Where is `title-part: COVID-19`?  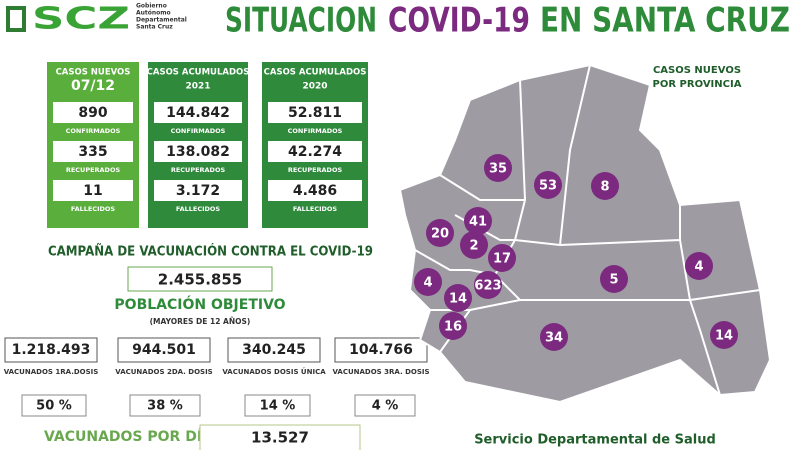 title-part: COVID-19 is located at coordinates (459, 21).